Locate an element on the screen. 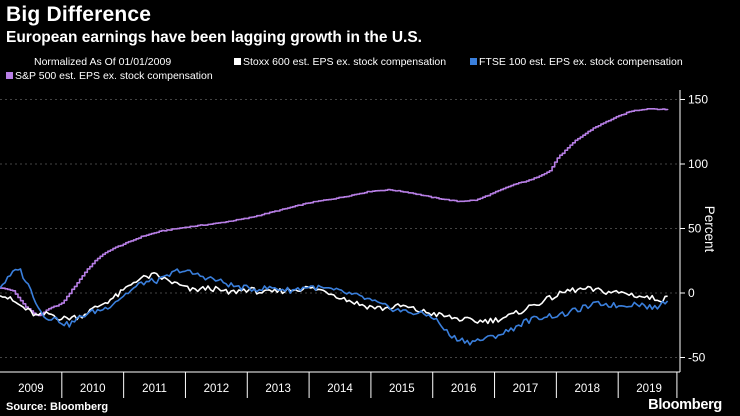 The image size is (740, 416). brand-logo: Bloomberg is located at coordinates (685, 405).